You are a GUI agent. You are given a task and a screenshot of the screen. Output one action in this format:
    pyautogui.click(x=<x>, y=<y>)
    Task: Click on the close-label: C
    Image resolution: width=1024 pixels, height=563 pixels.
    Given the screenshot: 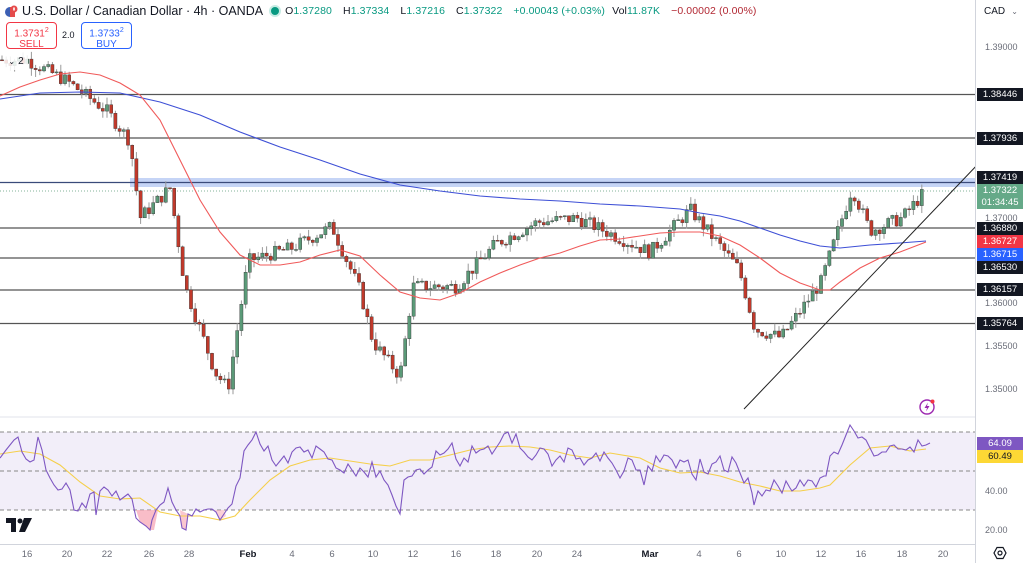 What is the action you would take?
    pyautogui.click(x=460, y=11)
    